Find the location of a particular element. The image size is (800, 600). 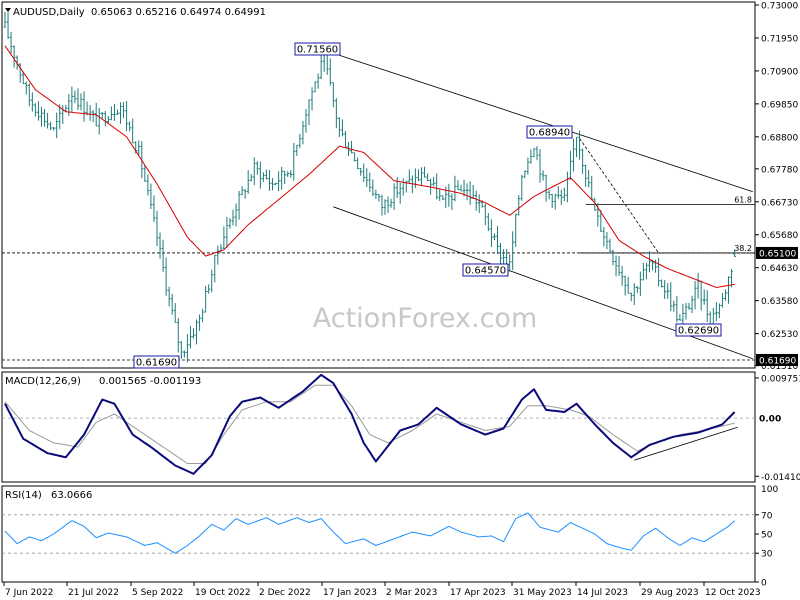

price-label-text: 0.62690 is located at coordinates (698, 331).